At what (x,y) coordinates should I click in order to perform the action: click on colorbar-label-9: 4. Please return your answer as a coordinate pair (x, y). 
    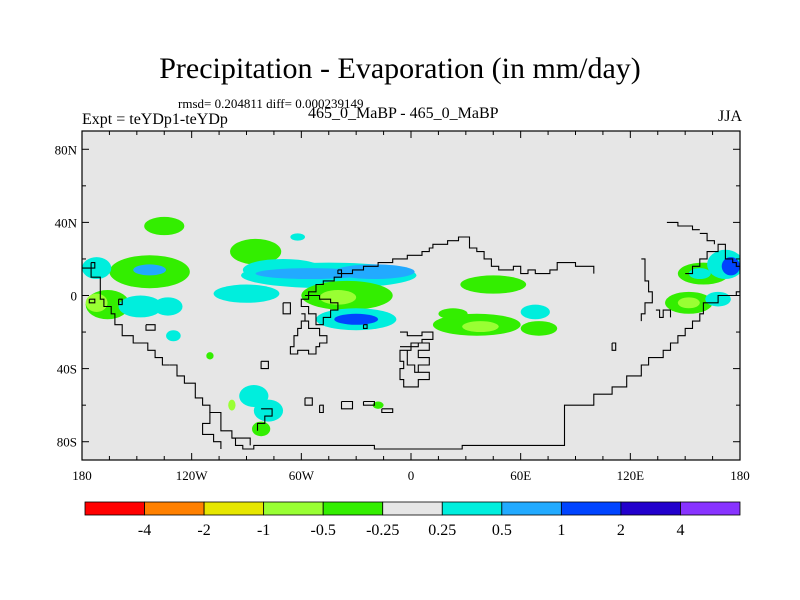
    Looking at the image, I should click on (680, 530).